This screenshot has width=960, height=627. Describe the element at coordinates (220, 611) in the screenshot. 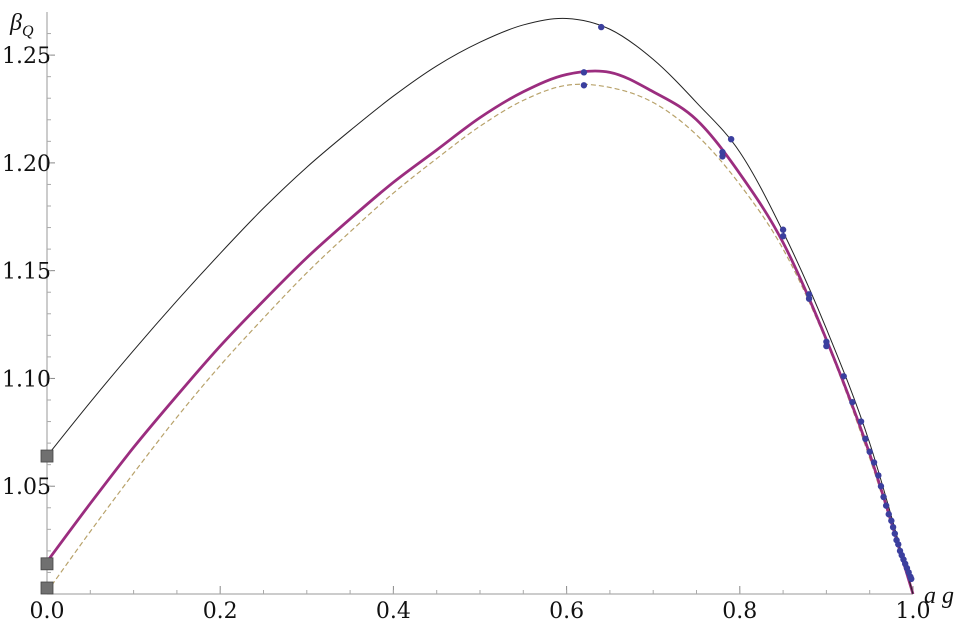

I see `x-tick-label: 0.2` at that location.